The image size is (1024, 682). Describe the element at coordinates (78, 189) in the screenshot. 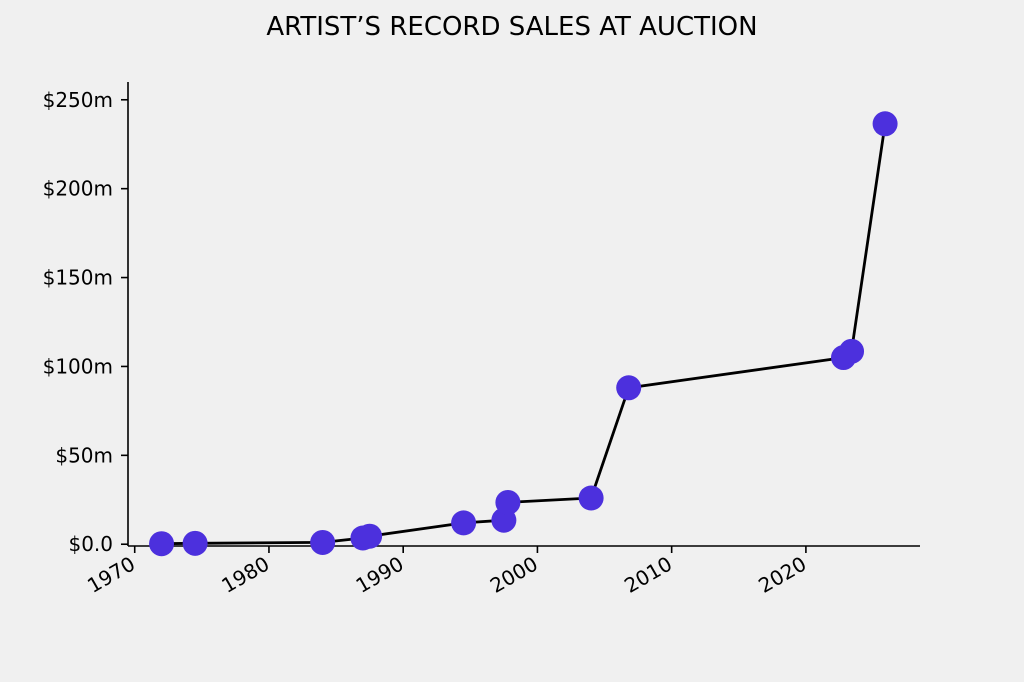

I see `y-tick-label: $200m` at that location.